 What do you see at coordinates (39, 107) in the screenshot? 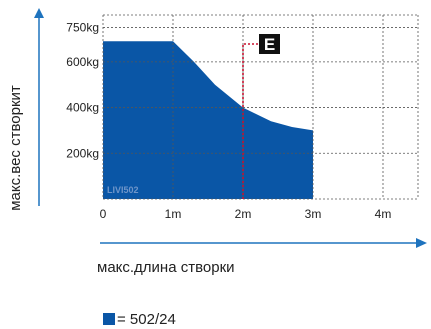
I see `y-axis-arrow` at bounding box center [39, 107].